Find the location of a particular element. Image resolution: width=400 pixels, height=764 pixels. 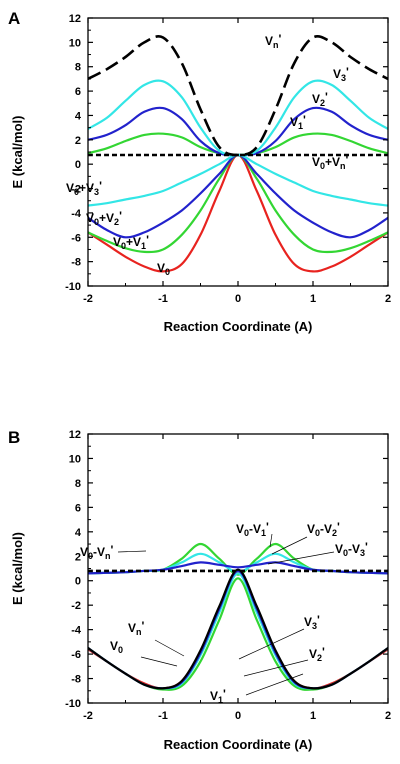

annotation-v0-v3-: V0-V3' is located at coordinates (351, 549).